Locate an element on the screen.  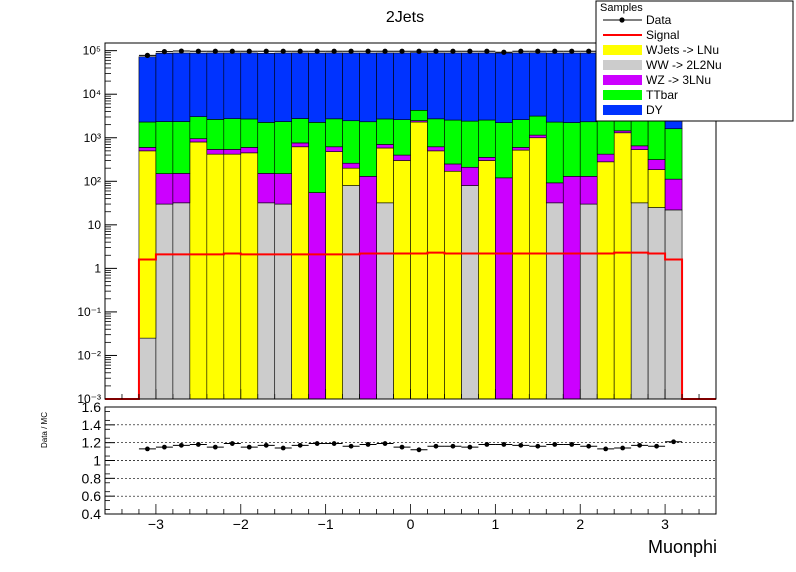
legend-label: DY is located at coordinates (654, 110).